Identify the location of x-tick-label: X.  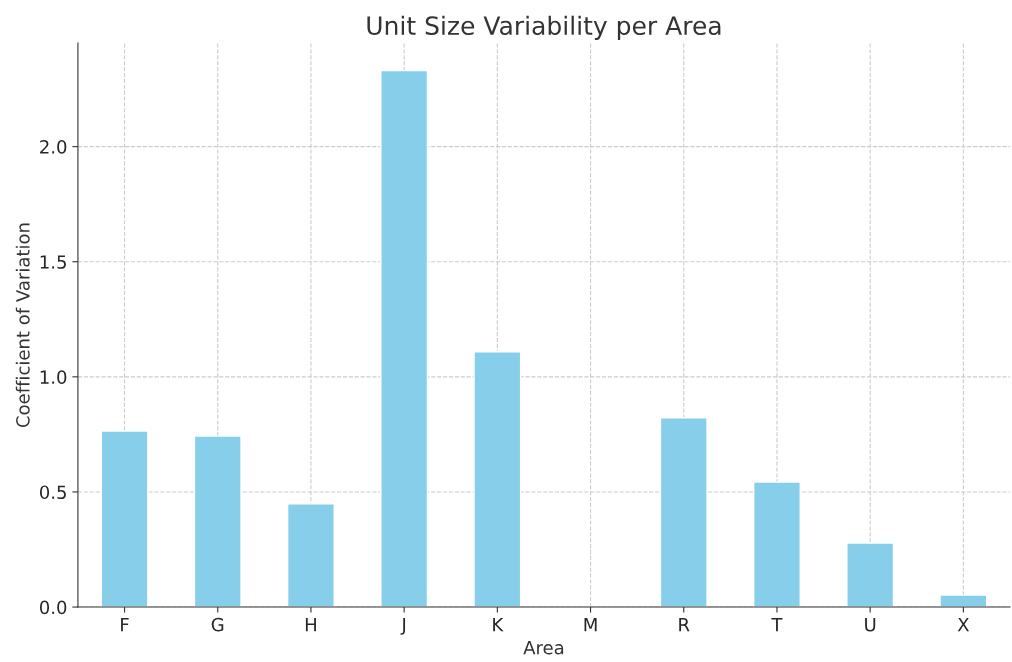
(963, 625).